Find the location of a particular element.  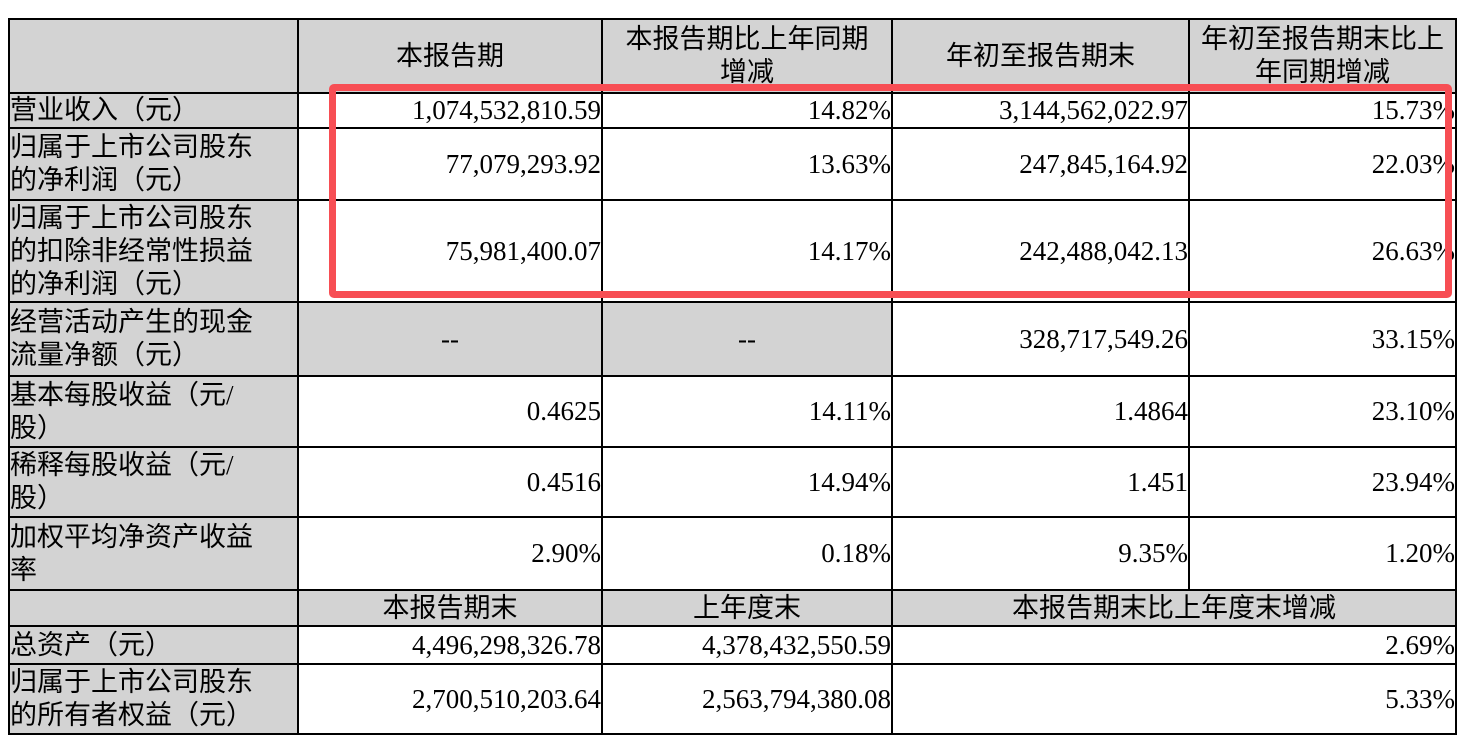

cell-net-profit-excl-current: 75,981,400.07 is located at coordinates (450, 251).